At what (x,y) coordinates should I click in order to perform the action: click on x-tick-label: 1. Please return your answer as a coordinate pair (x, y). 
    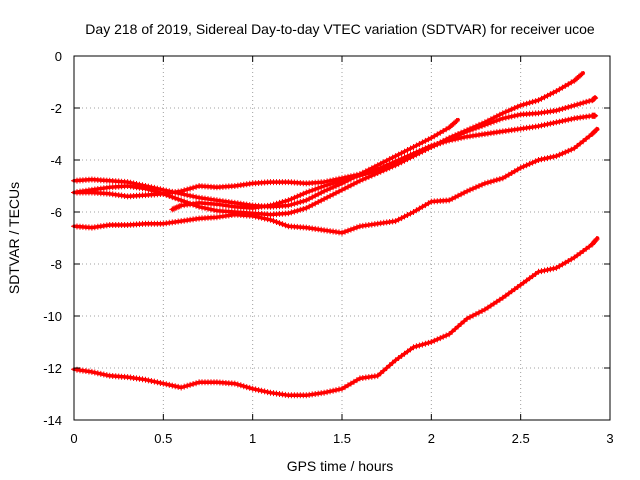
    Looking at the image, I should click on (252, 438).